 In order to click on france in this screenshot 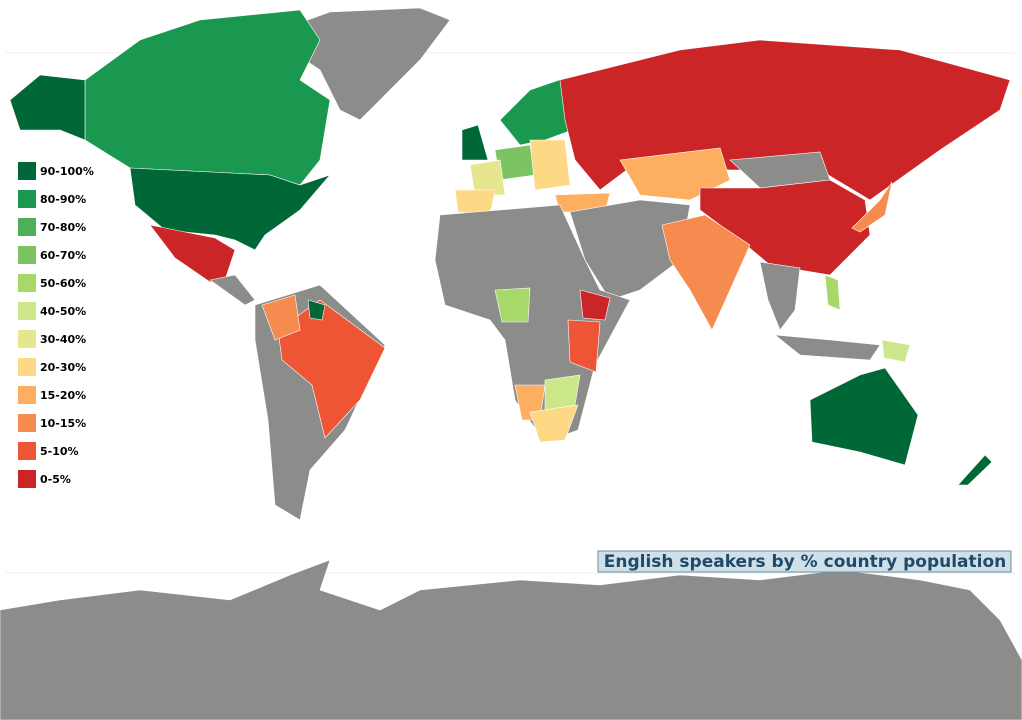, I will do `click(487, 177)`.